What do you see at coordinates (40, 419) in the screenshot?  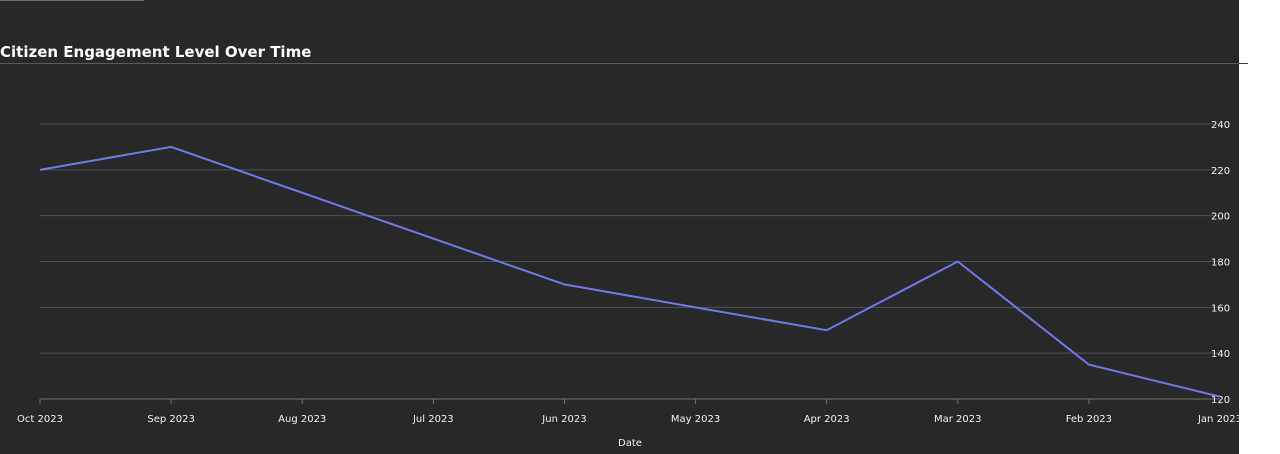 I see `x-tick-label: Oct 2023` at bounding box center [40, 419].